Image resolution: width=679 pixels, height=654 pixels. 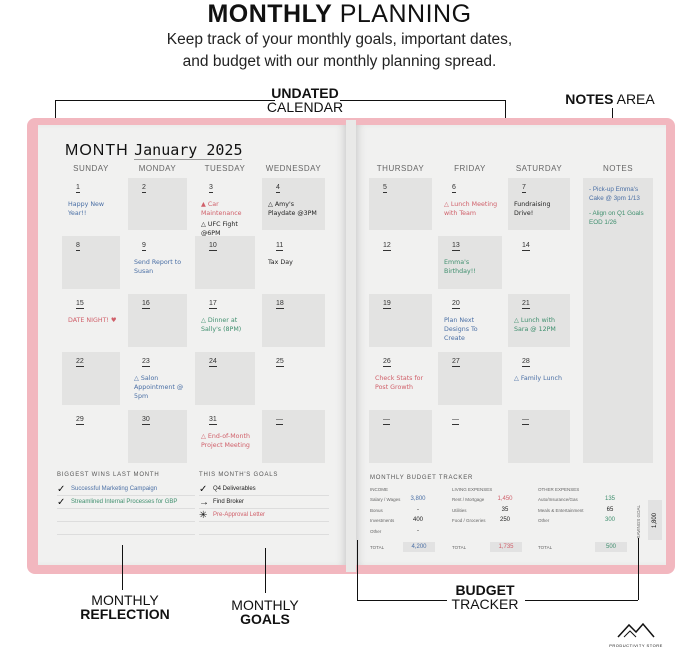 I want to click on calendar-day-cell: 22, so click(x=91, y=378).